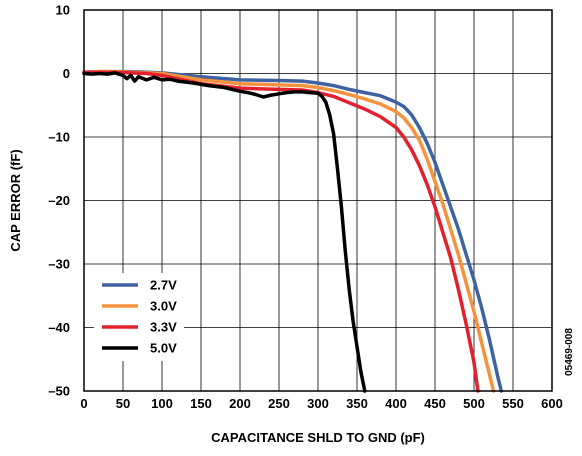  Describe the element at coordinates (318, 437) in the screenshot. I see `x-axis-label: CAPACITANCE SHLD TO GND (pF)` at that location.